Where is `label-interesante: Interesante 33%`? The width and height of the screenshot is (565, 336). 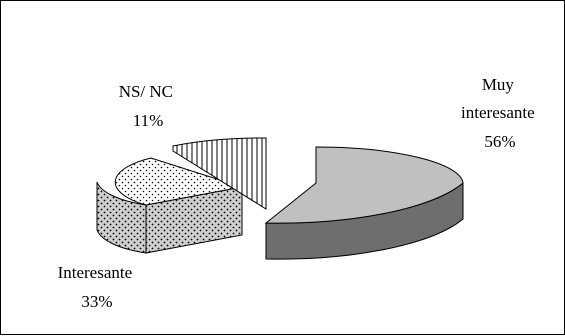
label-interesante: Interesante 33% is located at coordinates (97, 287).